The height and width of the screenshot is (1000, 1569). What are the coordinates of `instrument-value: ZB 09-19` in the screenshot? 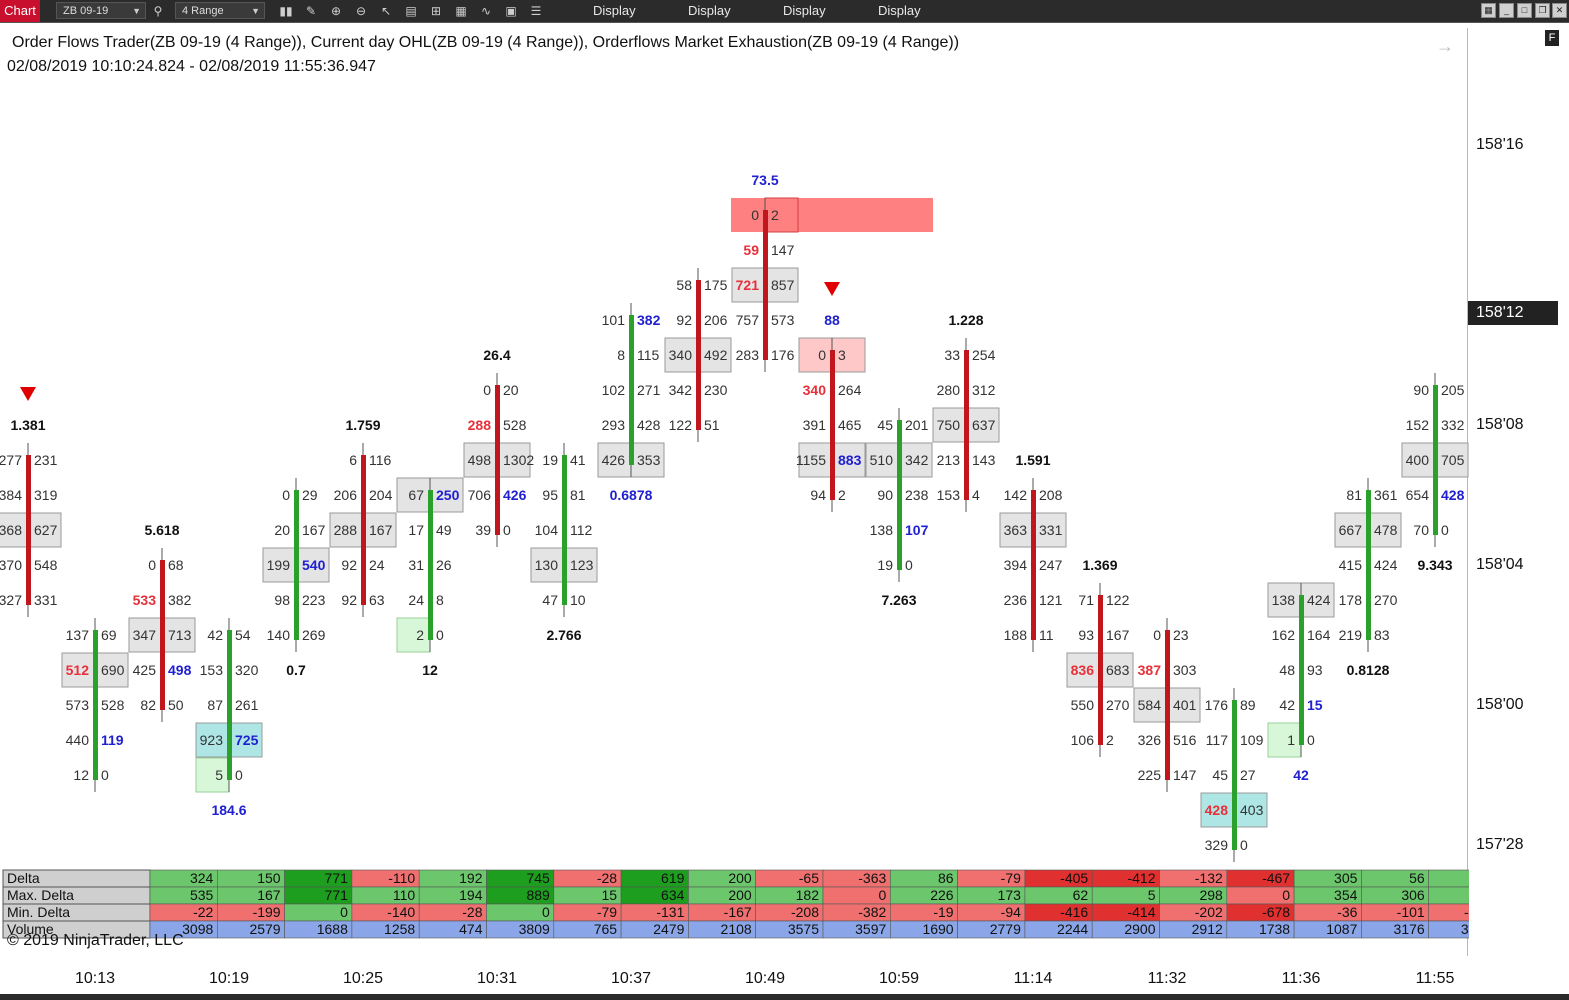 It's located at (86, 11).